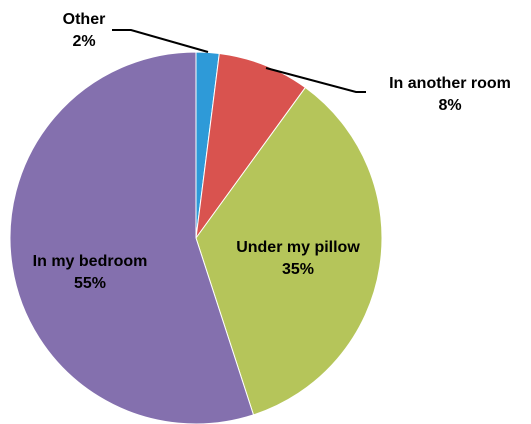  What do you see at coordinates (90, 261) in the screenshot?
I see `slice-label: In my bedroom` at bounding box center [90, 261].